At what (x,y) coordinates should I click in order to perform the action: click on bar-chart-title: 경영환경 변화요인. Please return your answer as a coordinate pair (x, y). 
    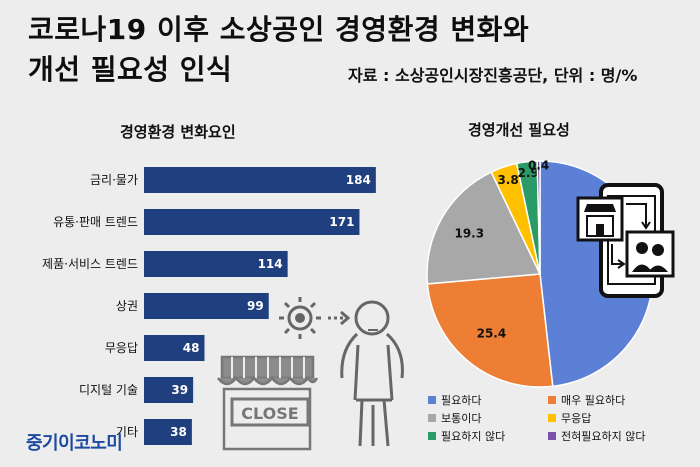
    Looking at the image, I should click on (178, 132).